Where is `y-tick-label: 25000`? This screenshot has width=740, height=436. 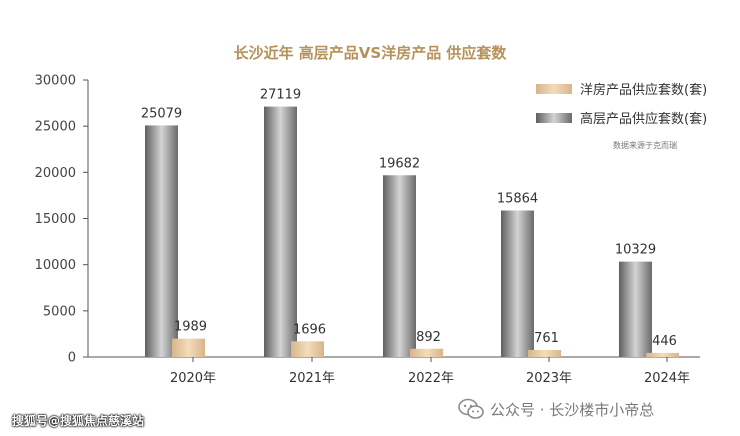 y-tick-label: 25000 is located at coordinates (55, 127).